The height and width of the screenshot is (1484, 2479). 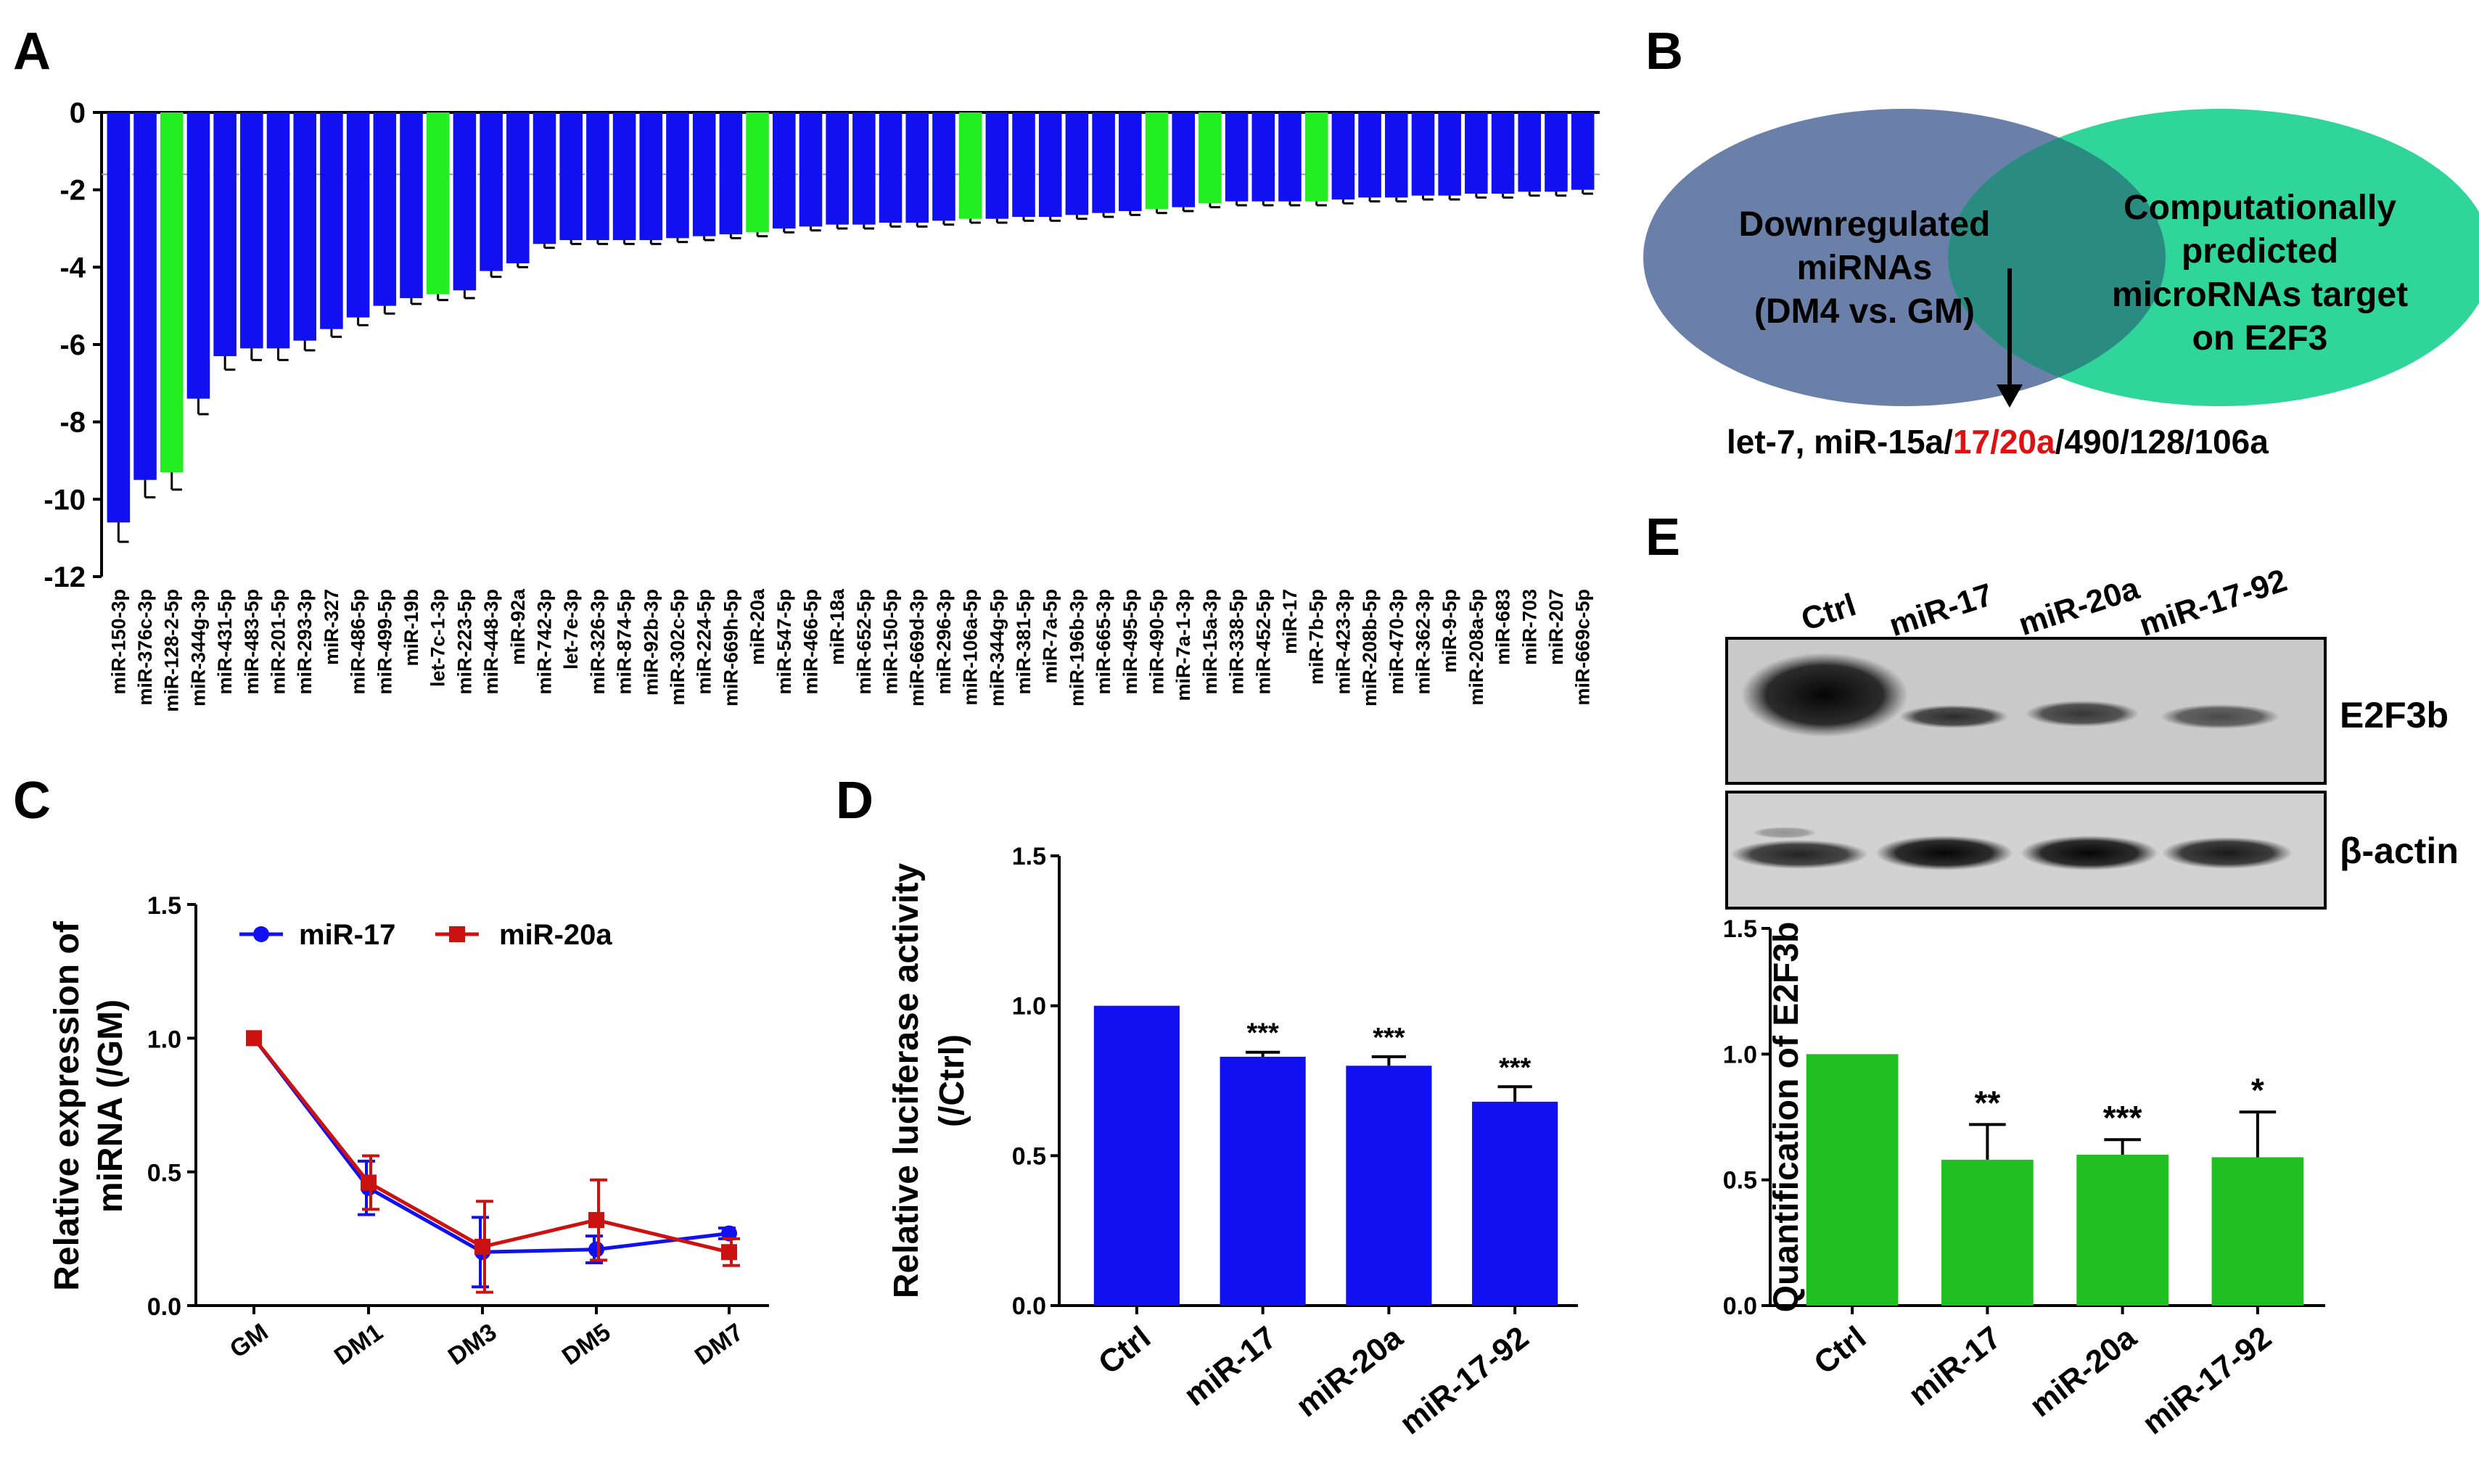 What do you see at coordinates (32, 801) in the screenshot?
I see `panel-label-c: C` at bounding box center [32, 801].